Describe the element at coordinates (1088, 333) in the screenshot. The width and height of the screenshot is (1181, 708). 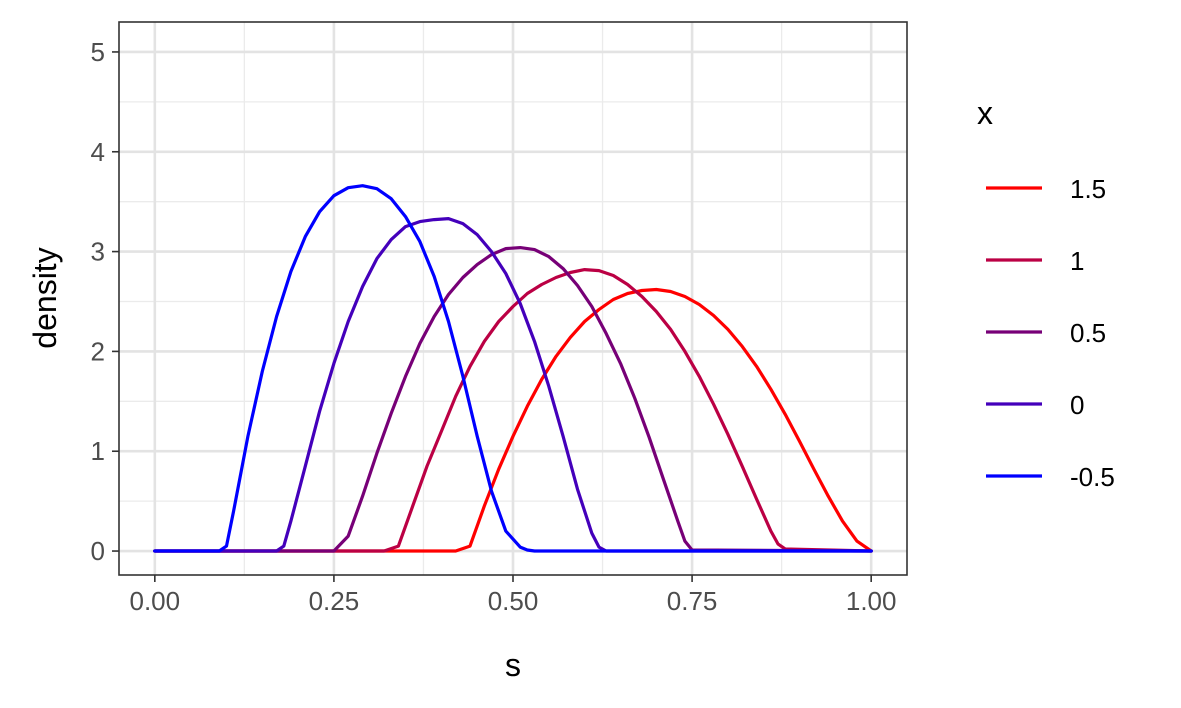
I see `legend-label-2: 0.5` at that location.